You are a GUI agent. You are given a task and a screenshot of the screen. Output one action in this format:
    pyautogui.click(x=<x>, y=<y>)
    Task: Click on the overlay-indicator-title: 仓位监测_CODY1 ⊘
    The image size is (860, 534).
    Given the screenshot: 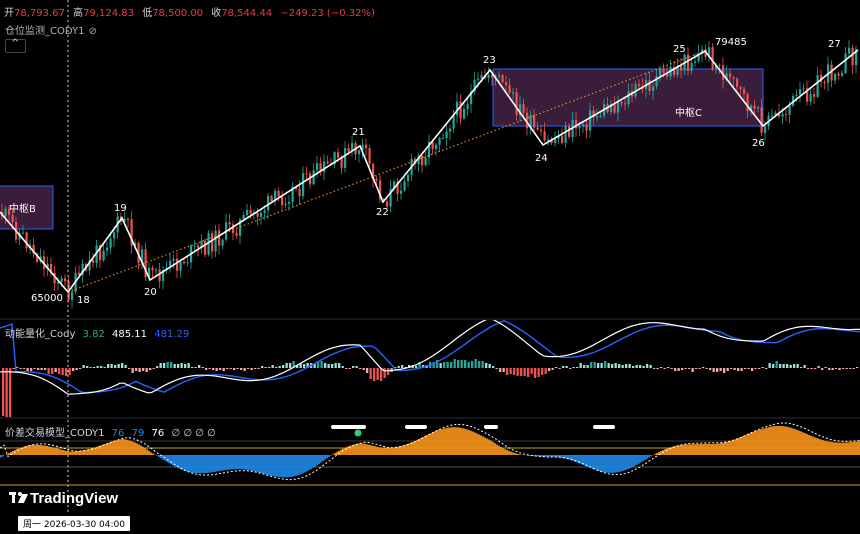 What is the action you would take?
    pyautogui.click(x=51, y=29)
    